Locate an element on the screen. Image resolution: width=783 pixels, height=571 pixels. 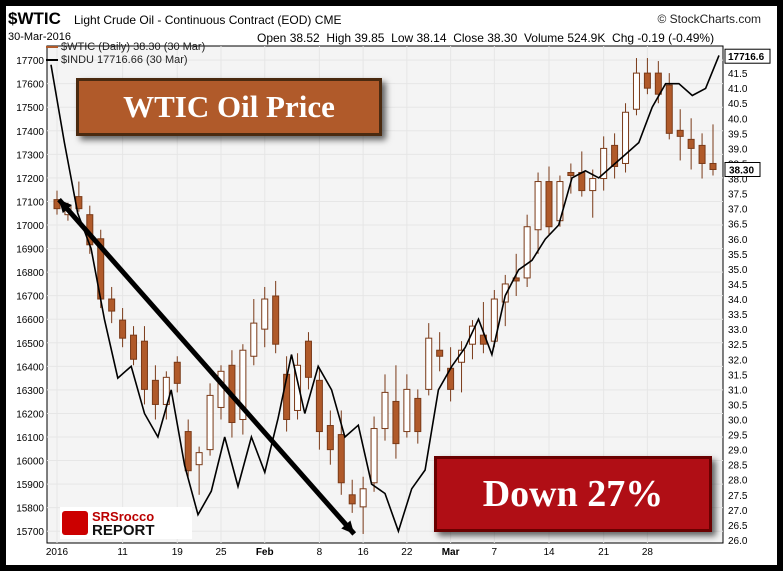
chg-label: Chg is located at coordinates (623, 38).